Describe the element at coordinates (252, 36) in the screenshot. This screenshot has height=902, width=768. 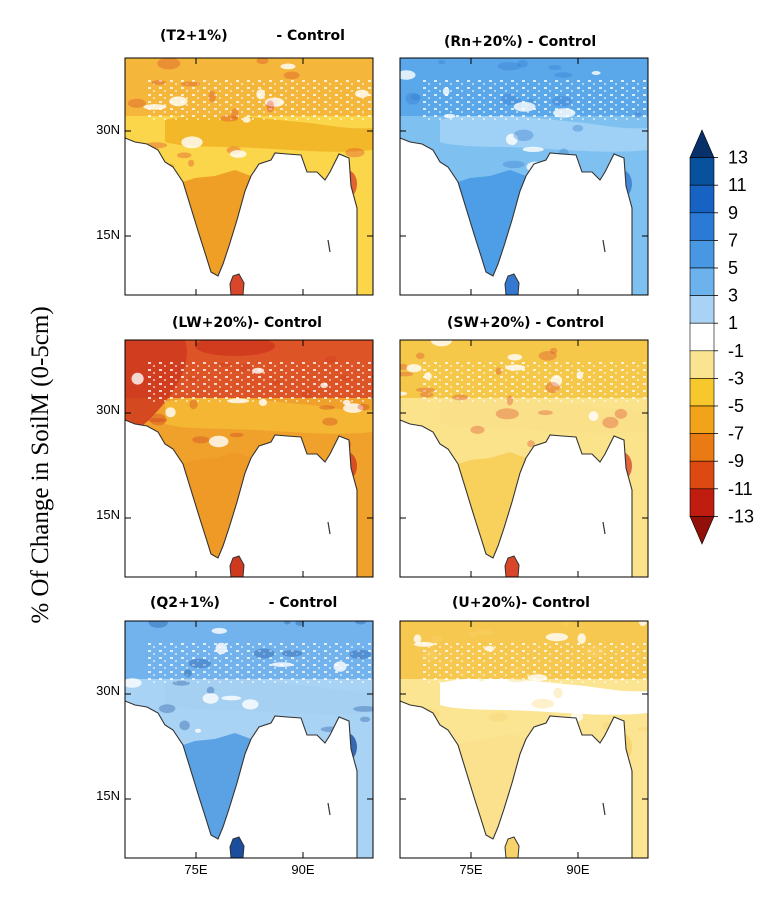
I see `panel-title-t2: (T2+1%) - Control` at that location.